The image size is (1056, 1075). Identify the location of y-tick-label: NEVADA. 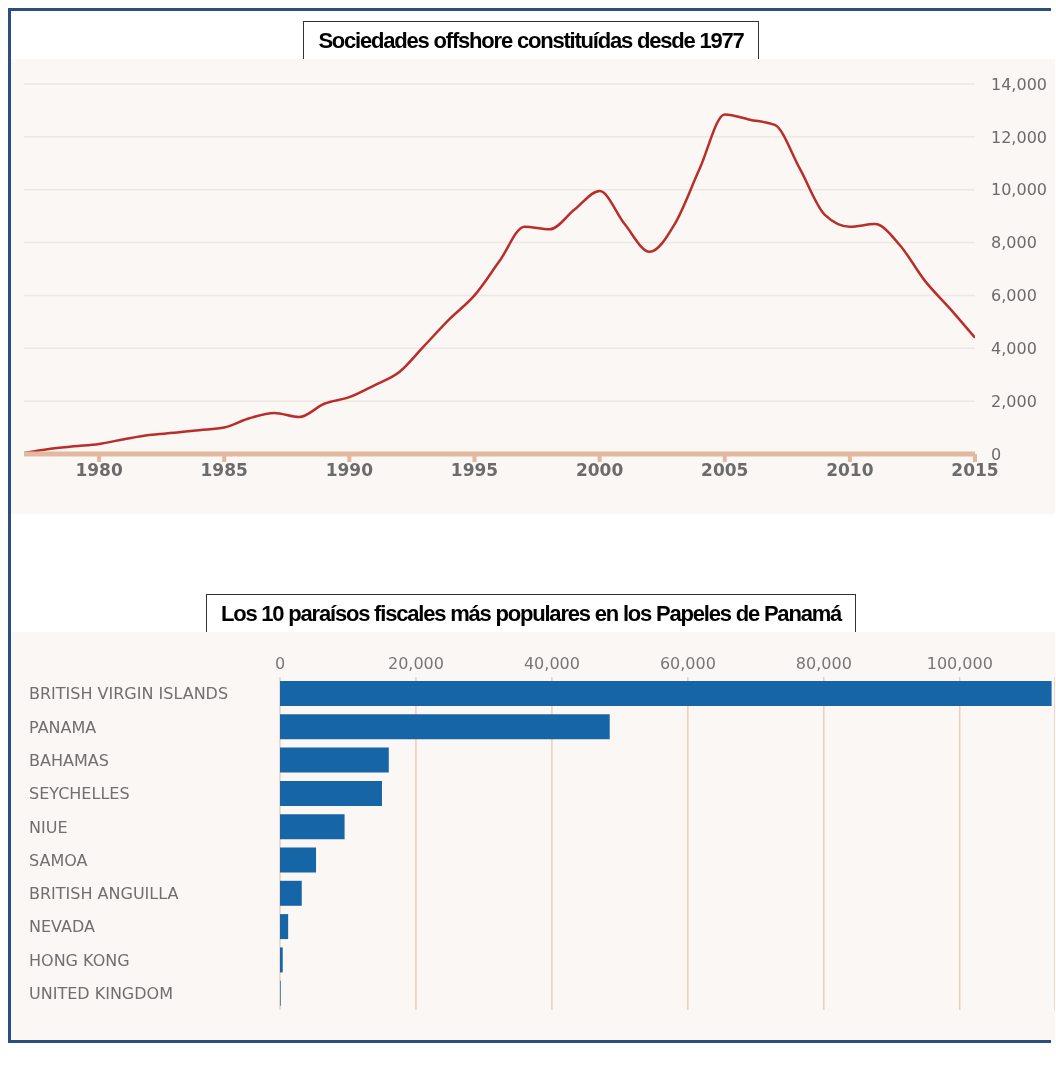
(62, 927).